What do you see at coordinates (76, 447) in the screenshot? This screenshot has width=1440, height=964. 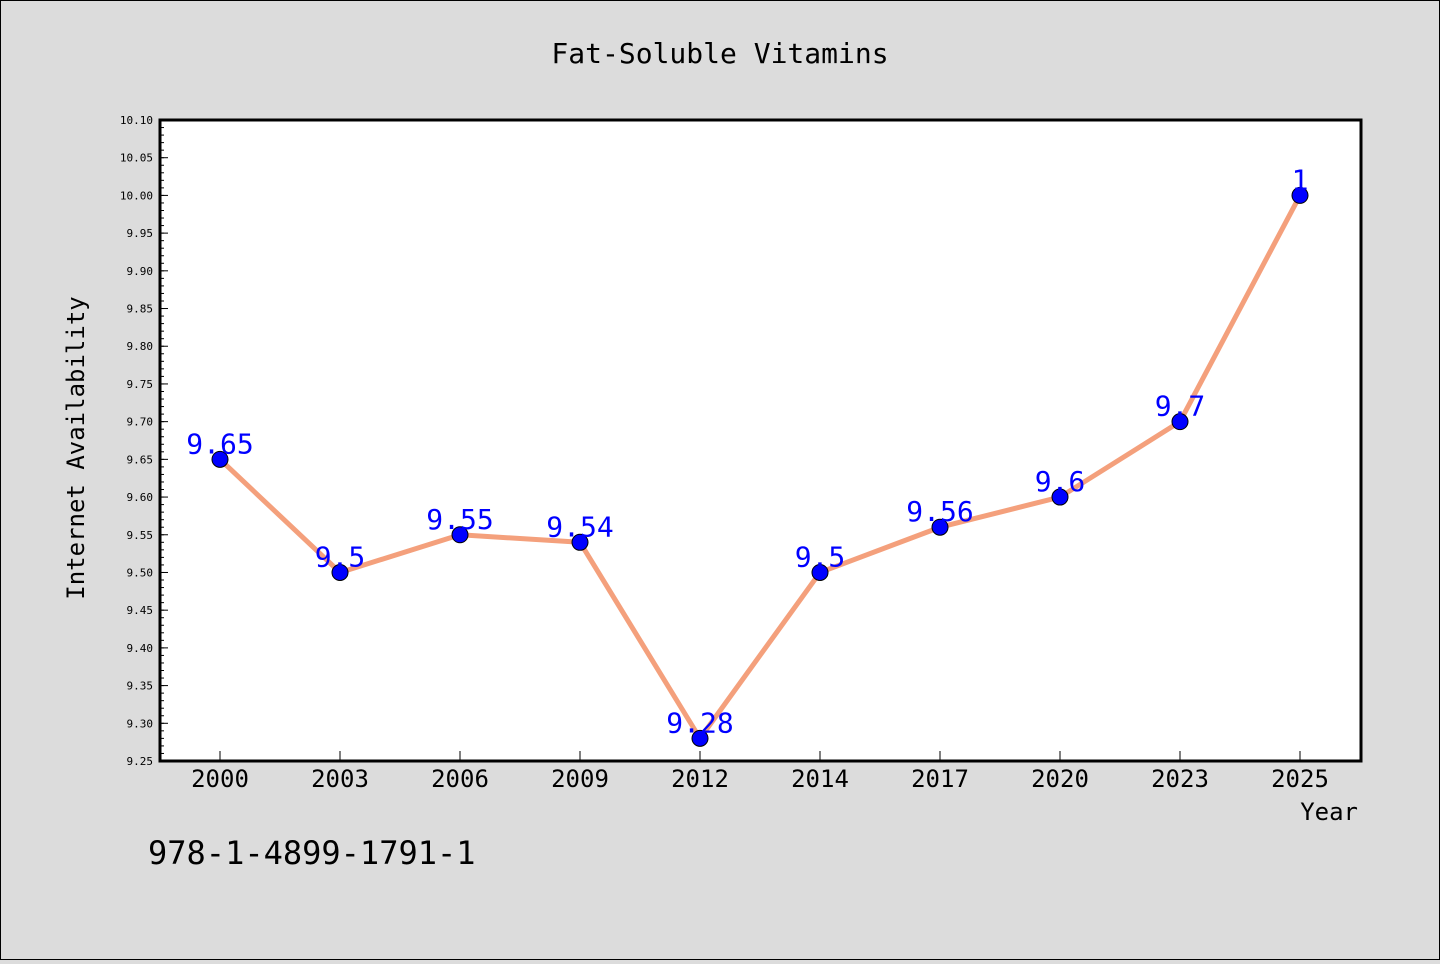 I see `y-axis-label: Internet Availability` at bounding box center [76, 447].